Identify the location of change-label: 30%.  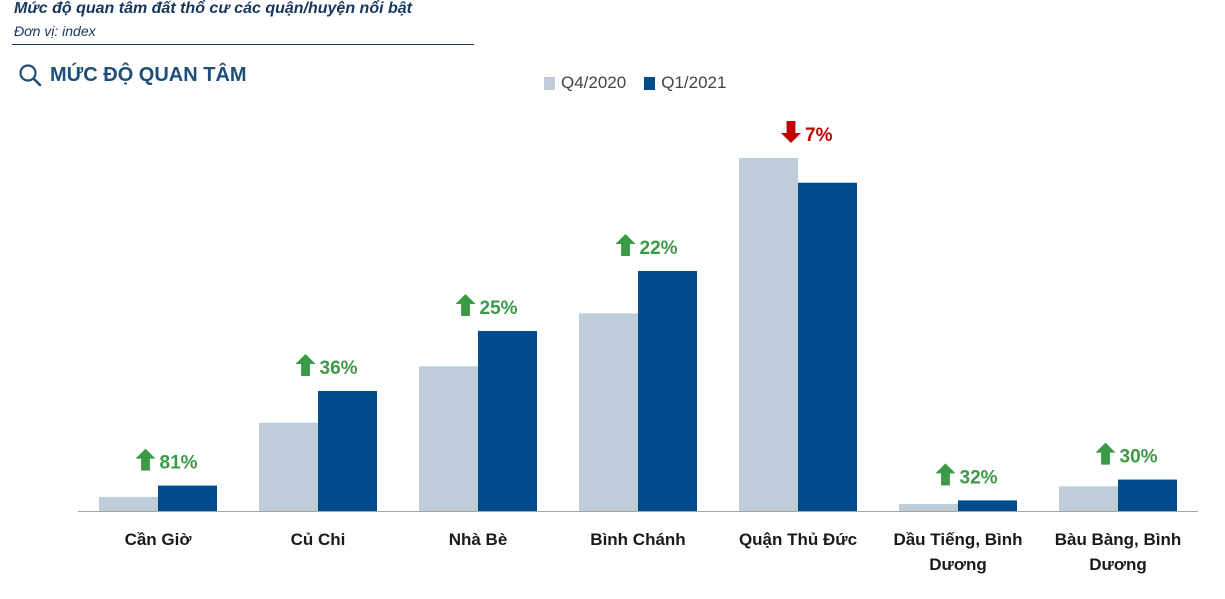
(1139, 457).